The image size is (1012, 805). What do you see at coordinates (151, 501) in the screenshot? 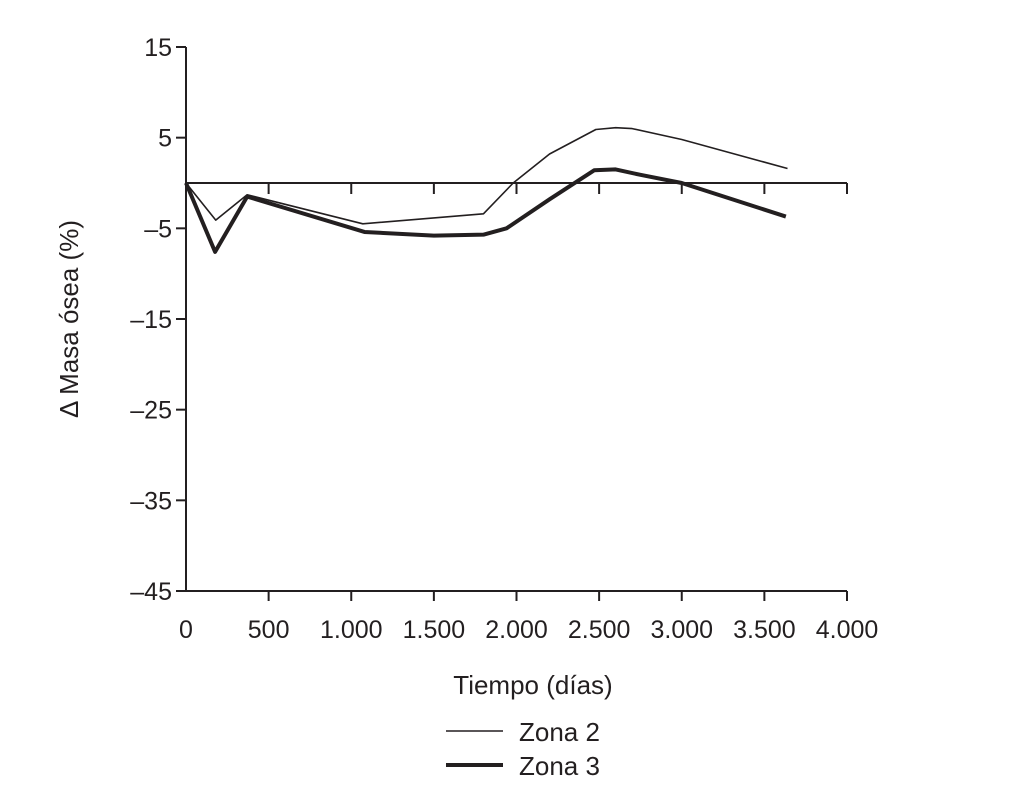
I see `y-tick-label: –35` at bounding box center [151, 501].